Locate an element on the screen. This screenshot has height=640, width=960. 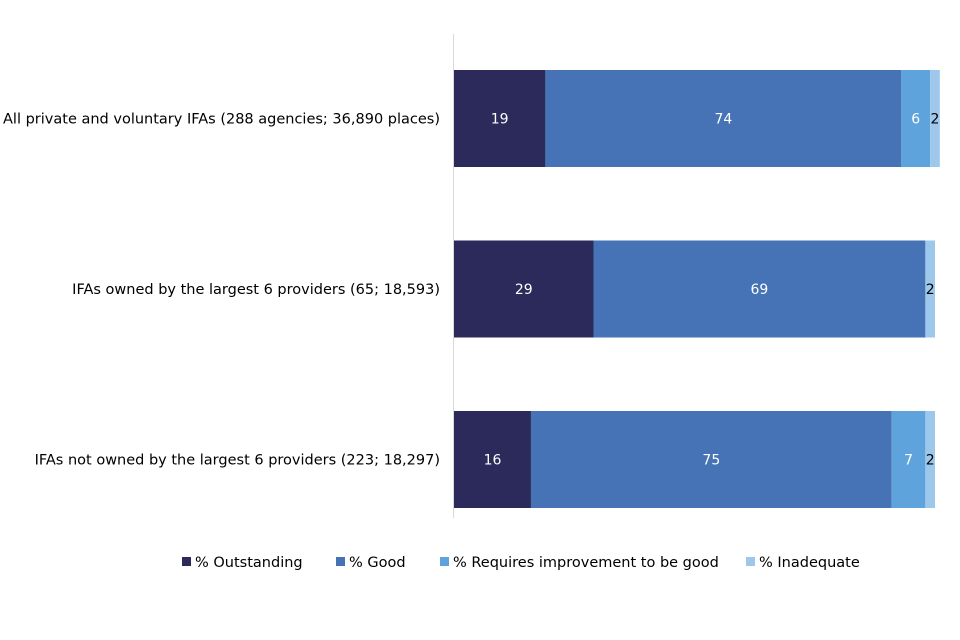
data-label: 7 is located at coordinates (908, 461).